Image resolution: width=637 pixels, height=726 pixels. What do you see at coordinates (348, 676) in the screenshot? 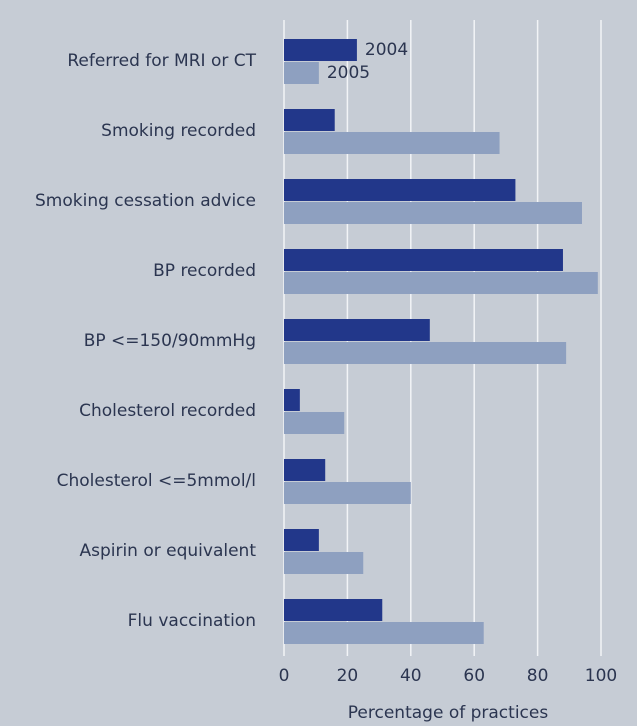
I see `x-tick-label: 20` at bounding box center [348, 676].